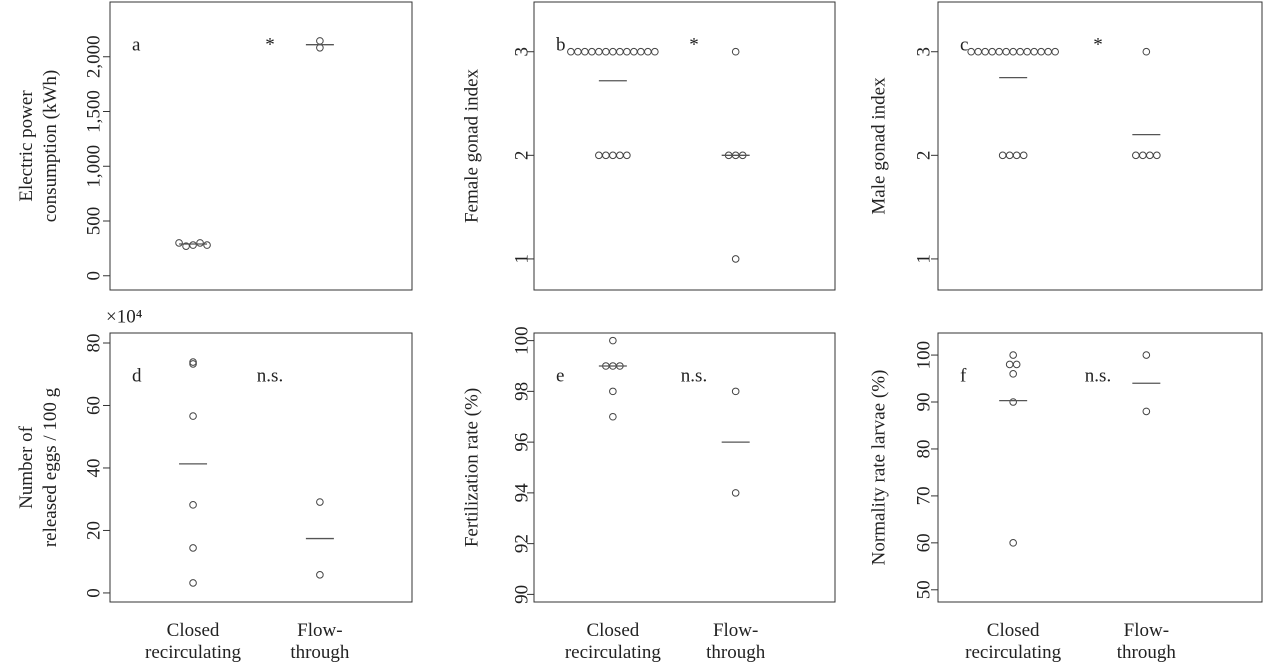 The height and width of the screenshot is (668, 1263). I want to click on y-tick-label: 70, so click(923, 495).